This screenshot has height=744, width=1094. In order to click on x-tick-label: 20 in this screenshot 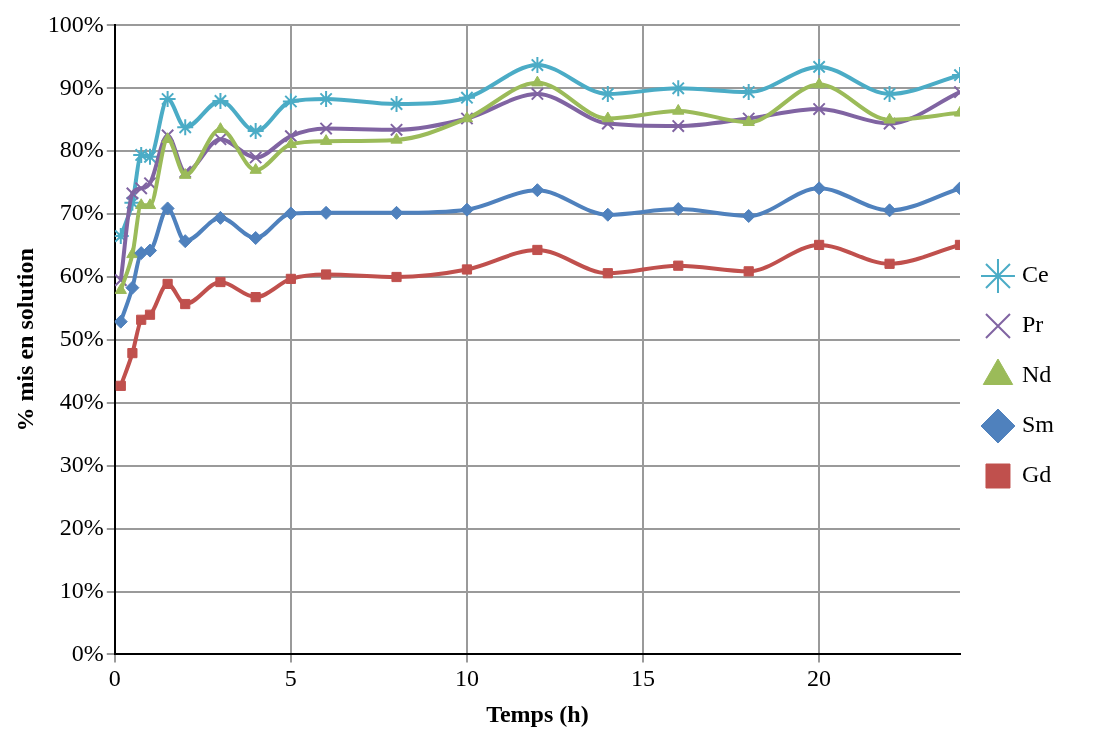, I will do `click(819, 678)`.